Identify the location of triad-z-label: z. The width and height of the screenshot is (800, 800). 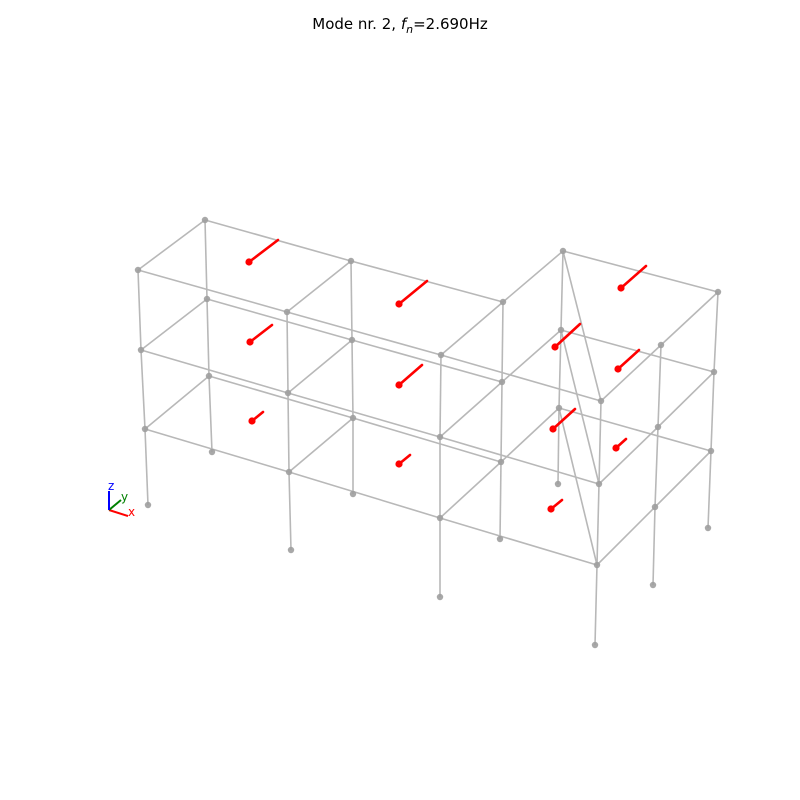
(111, 486).